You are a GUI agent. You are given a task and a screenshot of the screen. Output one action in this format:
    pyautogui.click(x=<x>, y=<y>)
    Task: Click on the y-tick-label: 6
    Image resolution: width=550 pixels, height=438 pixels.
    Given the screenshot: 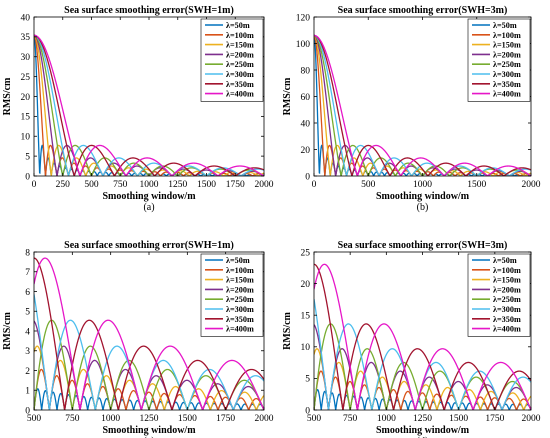 What is the action you would take?
    pyautogui.click(x=27, y=293)
    